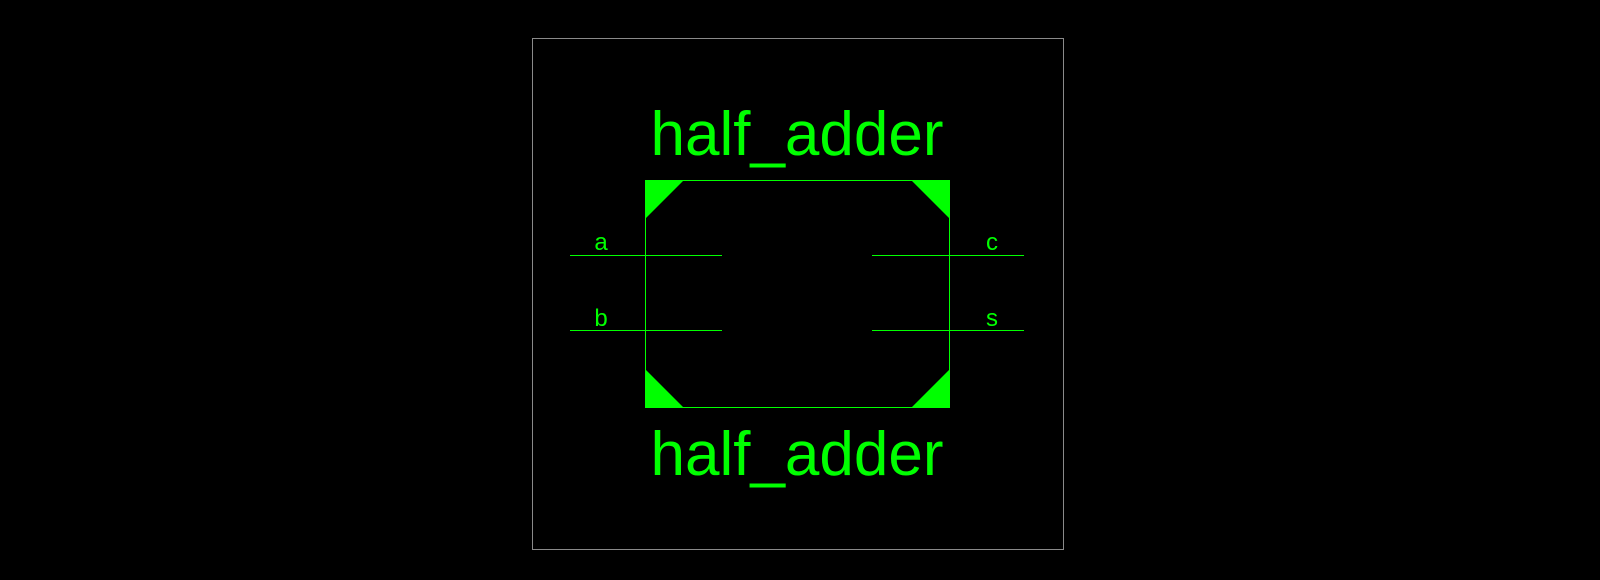  Describe the element at coordinates (992, 242) in the screenshot. I see `pin-label: c` at that location.